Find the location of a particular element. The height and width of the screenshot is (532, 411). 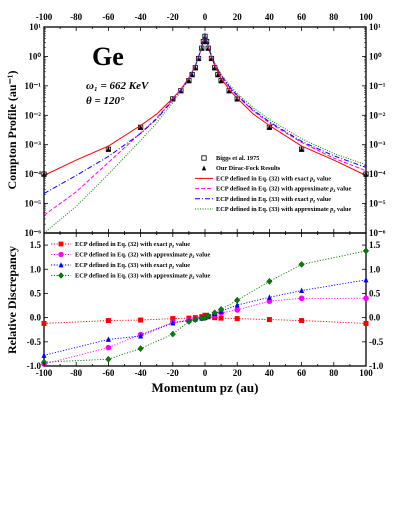

top-y-tick-label-left-7: 10¹ is located at coordinates (35, 27).